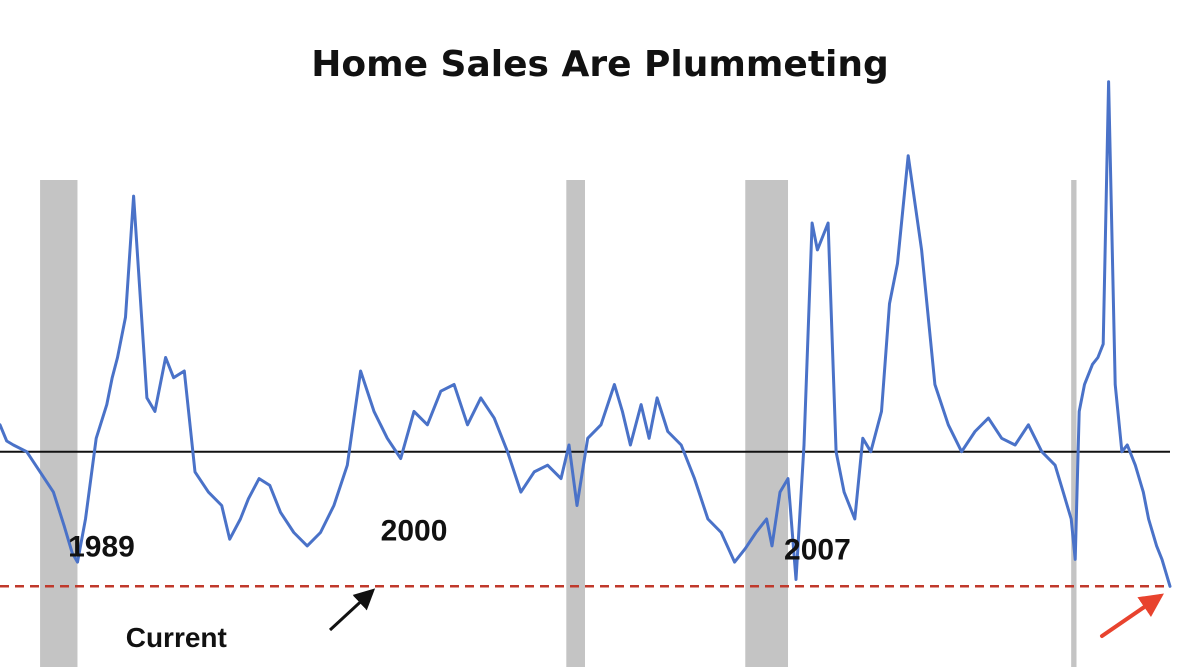 This screenshot has height=667, width=1200. What do you see at coordinates (1132, 615) in the screenshot?
I see `latest-value-arrow` at bounding box center [1132, 615].